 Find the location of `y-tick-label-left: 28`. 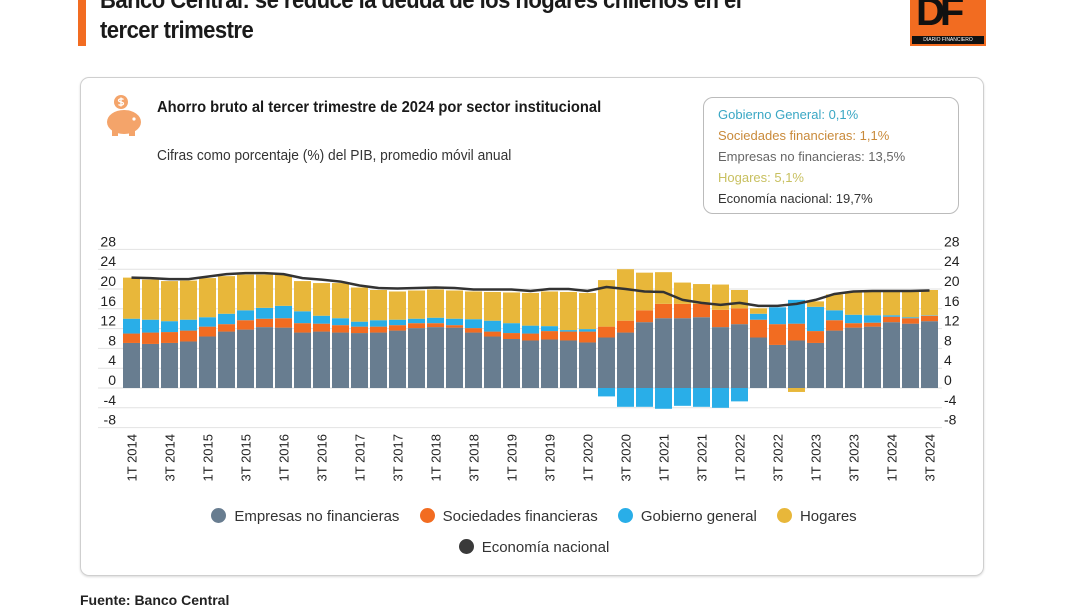

y-tick-label-left: 28 is located at coordinates (108, 241).